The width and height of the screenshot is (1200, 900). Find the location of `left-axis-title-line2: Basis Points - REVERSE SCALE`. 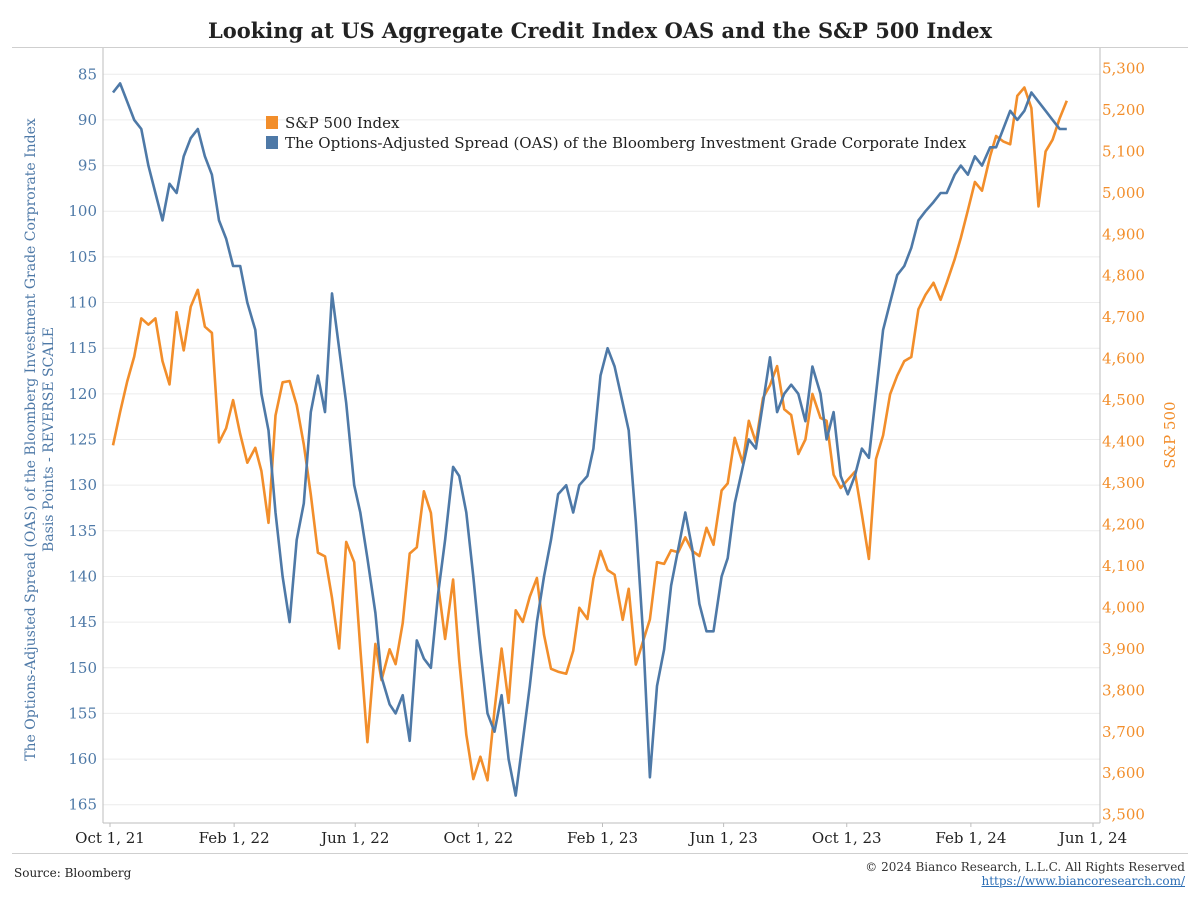

left-axis-title-line2: Basis Points - REVERSE SCALE is located at coordinates (49, 439).